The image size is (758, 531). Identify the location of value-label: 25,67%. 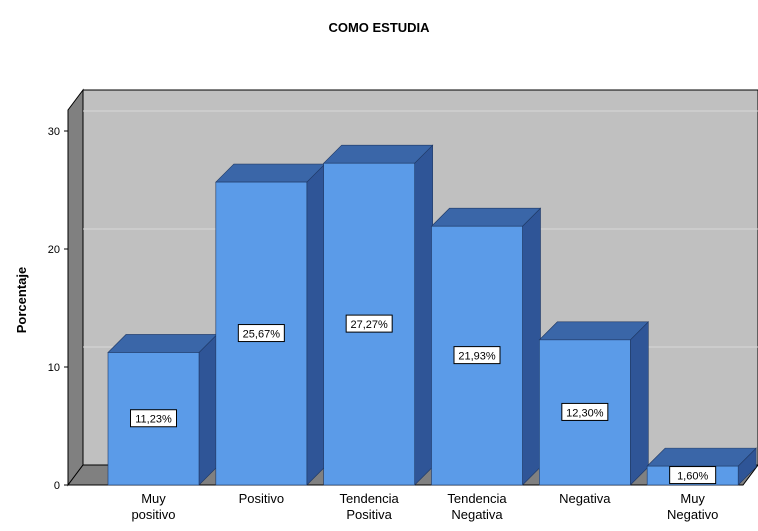
(262, 335).